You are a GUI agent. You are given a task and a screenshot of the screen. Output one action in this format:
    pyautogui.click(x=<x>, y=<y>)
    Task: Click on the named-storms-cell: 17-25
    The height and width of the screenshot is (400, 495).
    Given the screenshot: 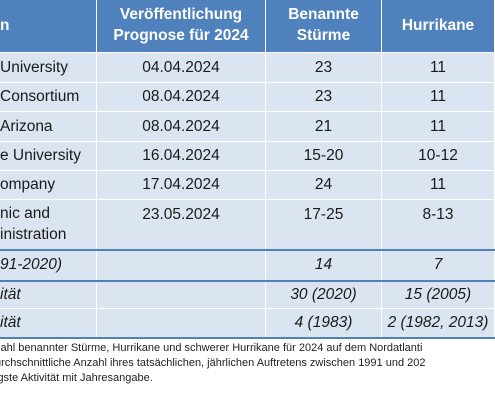 What is the action you would take?
    pyautogui.click(x=324, y=225)
    